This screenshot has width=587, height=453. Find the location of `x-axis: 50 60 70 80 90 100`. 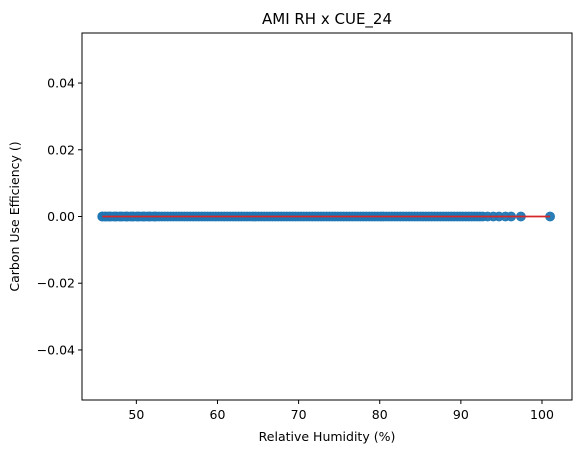

x-axis: 50 60 70 80 90 100 is located at coordinates (341, 411).